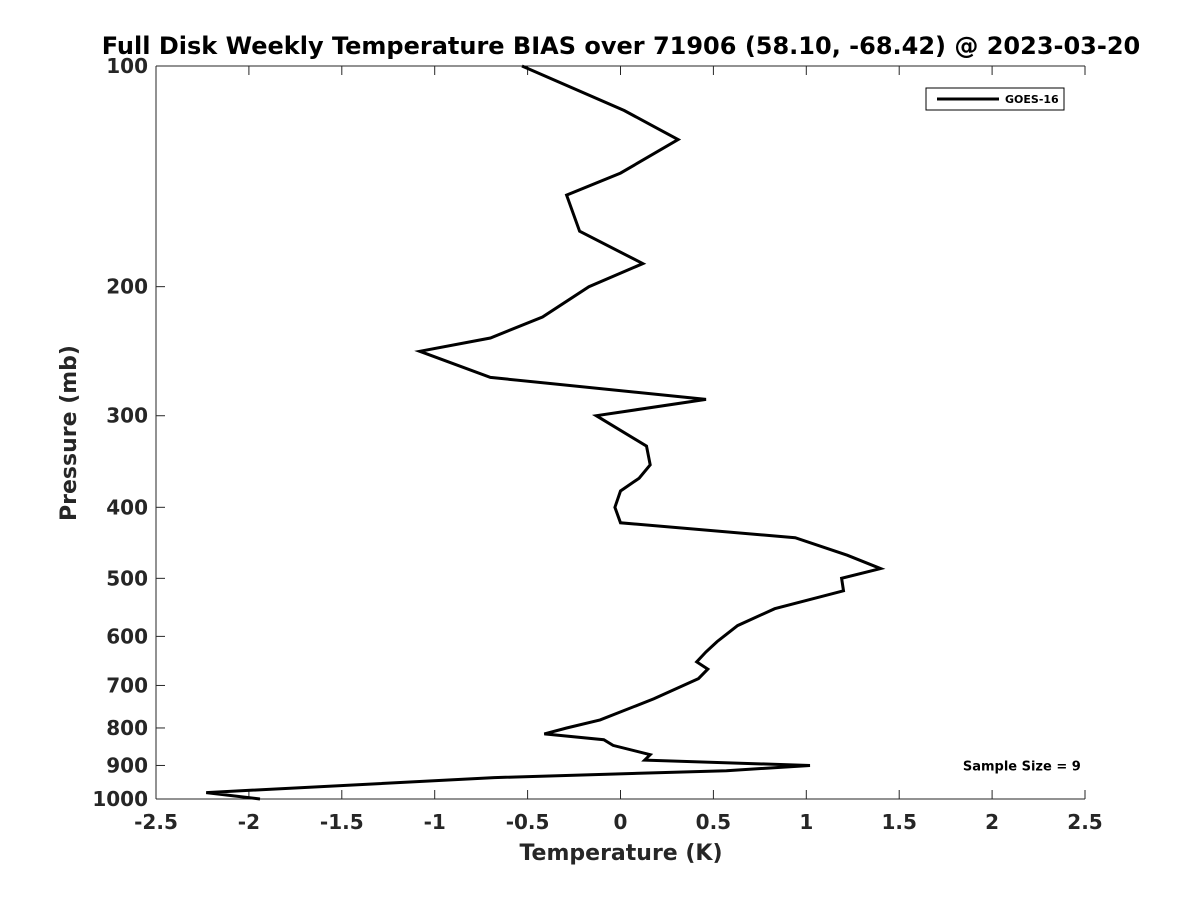 The height and width of the screenshot is (900, 1200). I want to click on y-tick-label: 900, so click(127, 765).